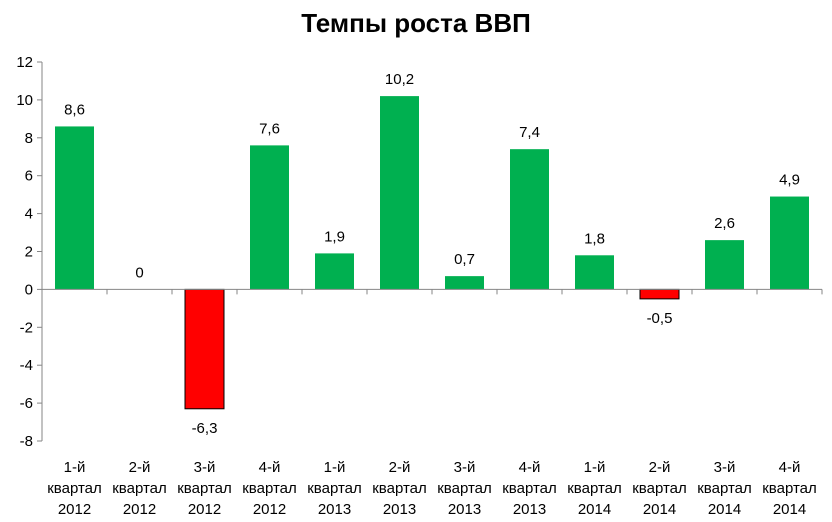  I want to click on y-tick-label: -4, so click(26, 365).